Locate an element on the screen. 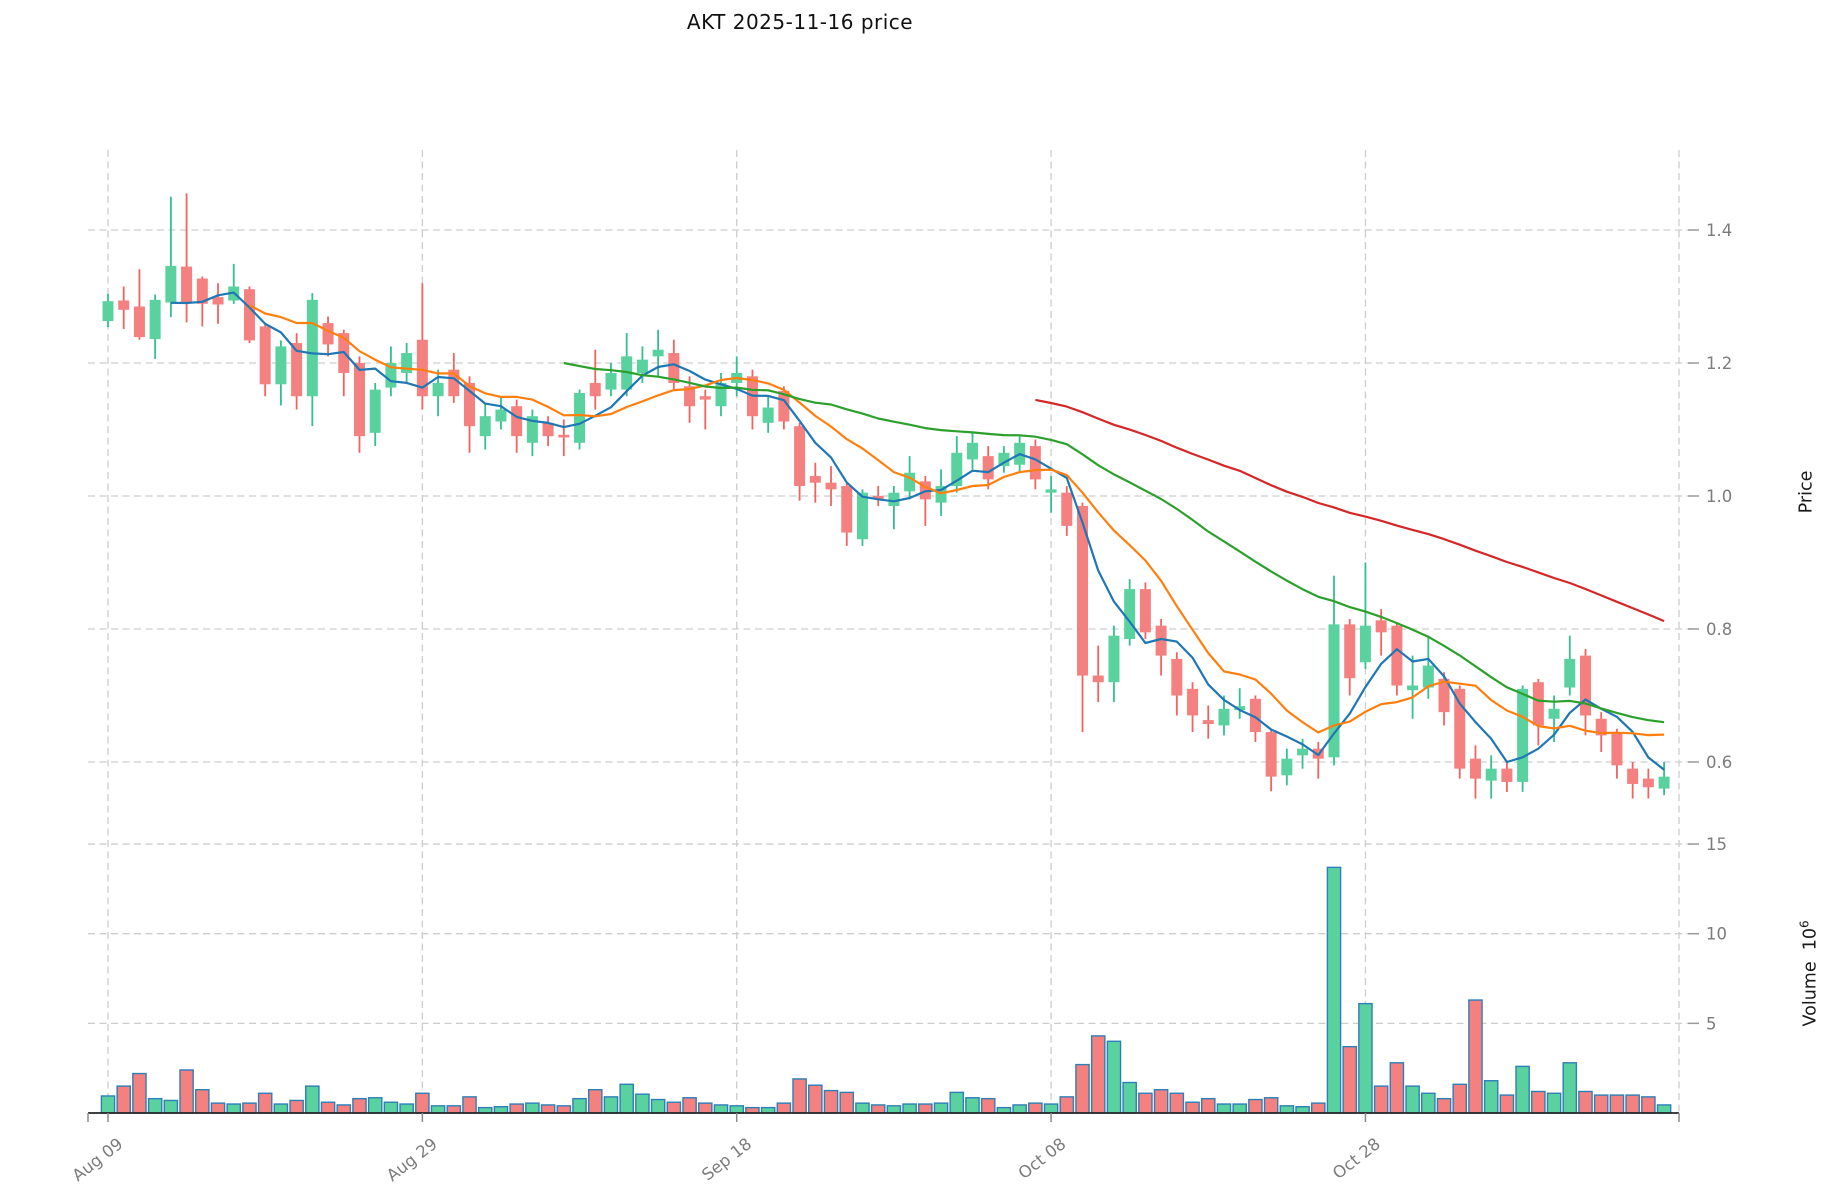 This screenshot has height=1202, width=1834. price-axis-title: Price is located at coordinates (1806, 492).